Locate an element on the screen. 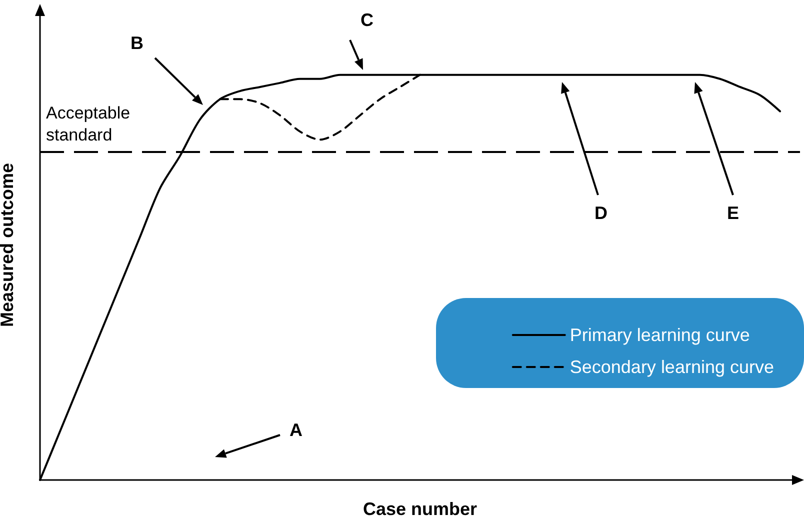 The image size is (804, 516). annotation: D is located at coordinates (601, 213).